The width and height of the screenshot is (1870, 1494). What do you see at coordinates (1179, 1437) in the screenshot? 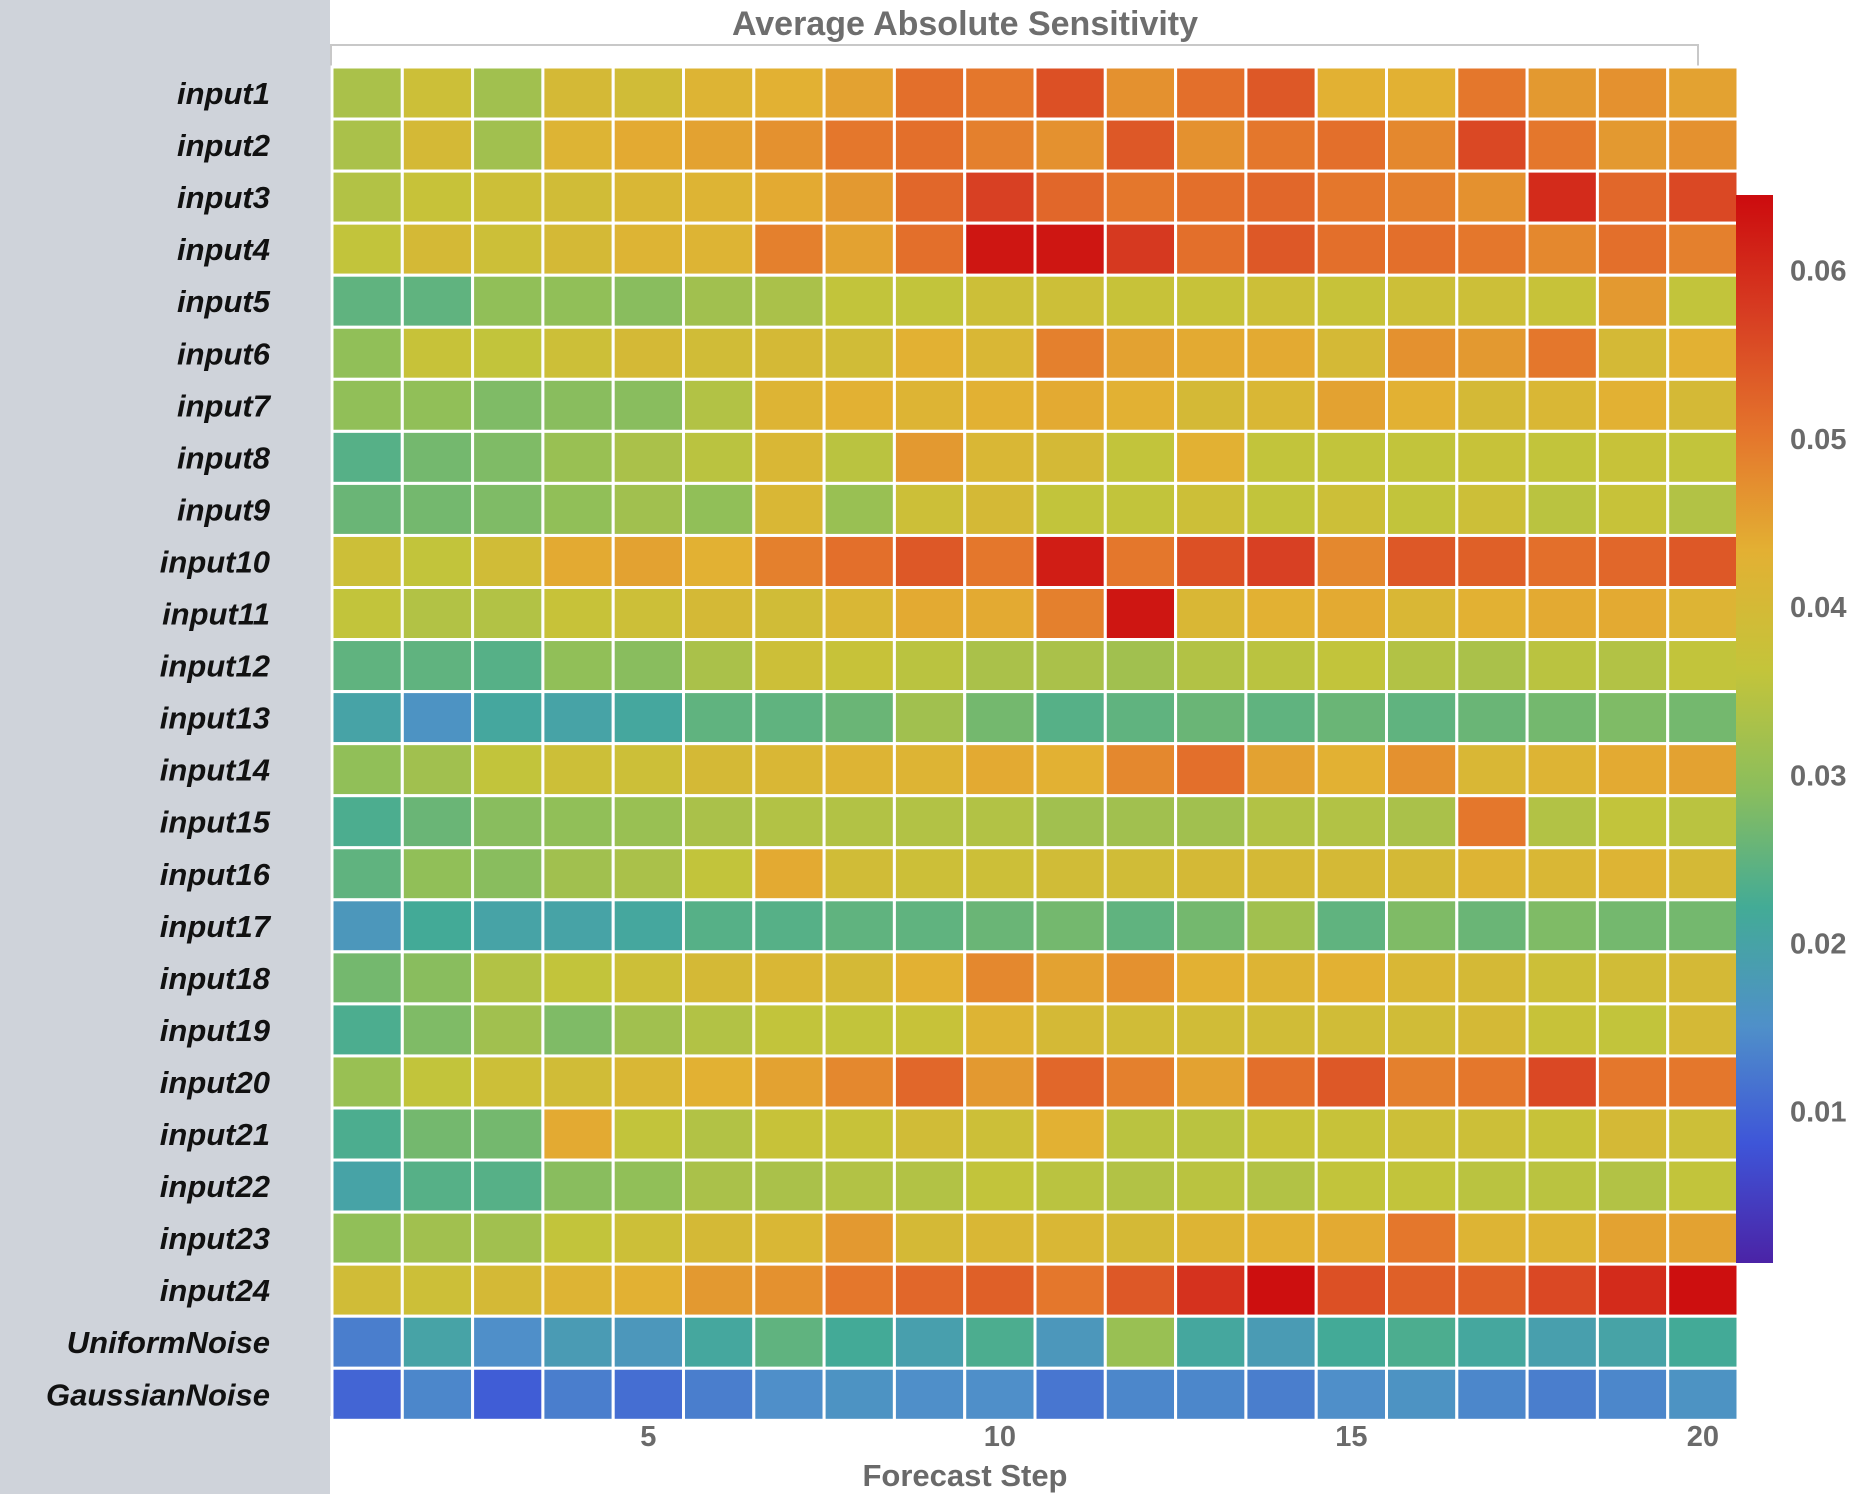
I see `x-tick-labels: 5 10 15 20` at bounding box center [1179, 1437].